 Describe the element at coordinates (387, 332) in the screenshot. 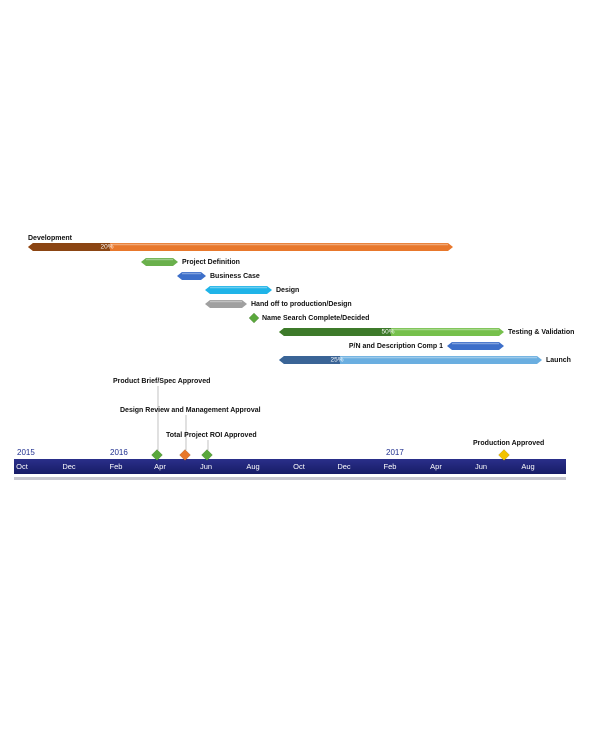

I see `progress-label: 50%` at that location.